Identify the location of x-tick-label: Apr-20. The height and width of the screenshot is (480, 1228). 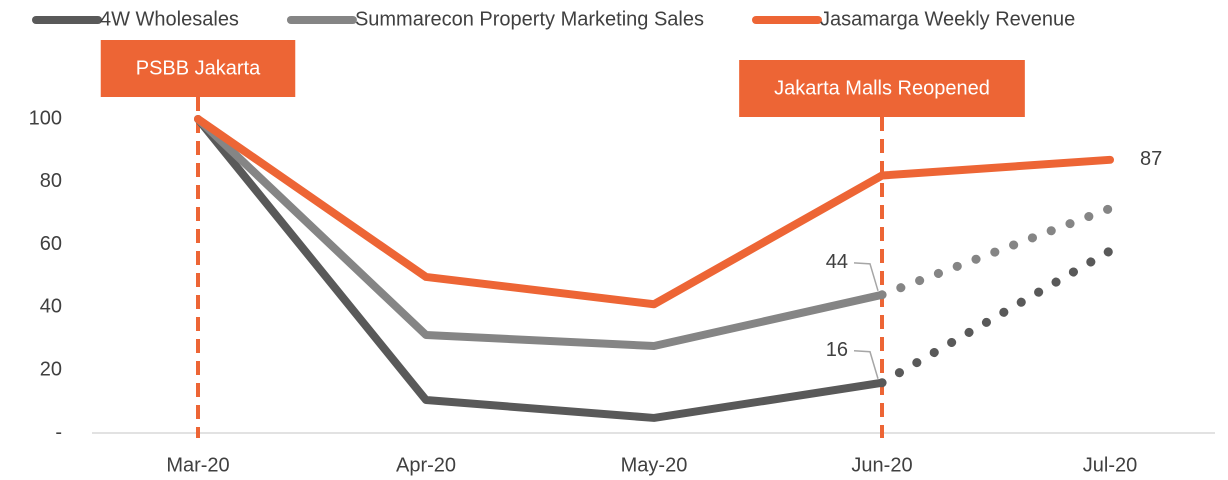
(426, 465).